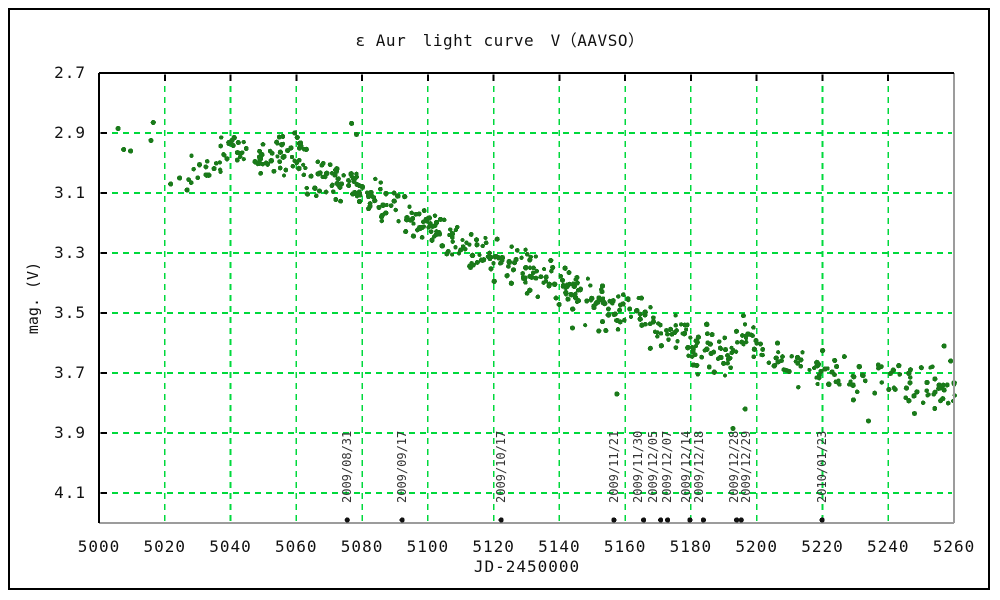 This screenshot has height=600, width=1000. I want to click on y-tick-label: 2.9, so click(70, 132).